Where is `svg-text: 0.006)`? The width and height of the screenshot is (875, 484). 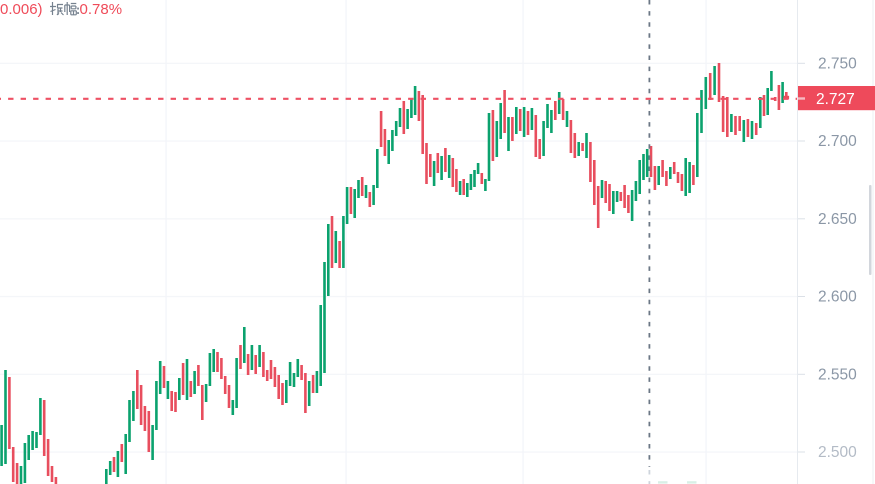 svg-text: 0.006) is located at coordinates (21, 9).